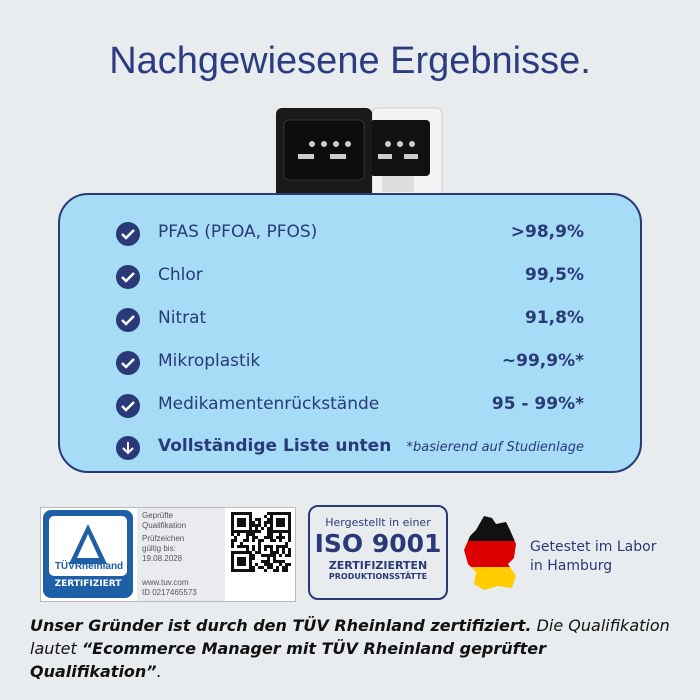 The width and height of the screenshot is (700, 700). Describe the element at coordinates (164, 520) in the screenshot. I see `tuv-qualification: Geprüfte Qualifikation` at that location.